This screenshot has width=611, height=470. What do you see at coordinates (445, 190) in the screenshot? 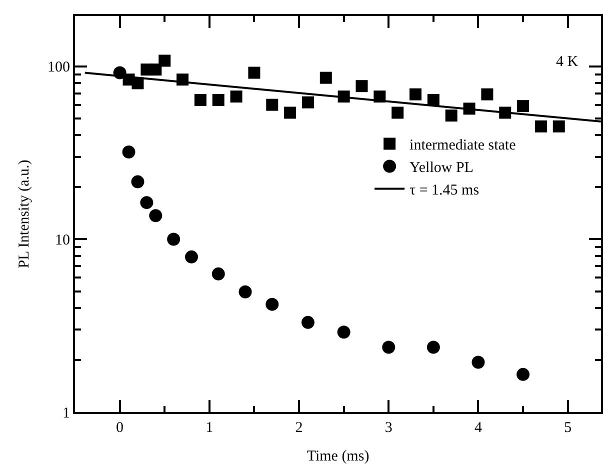
I see `legend-label: τ = 1.45 ms` at bounding box center [445, 190].